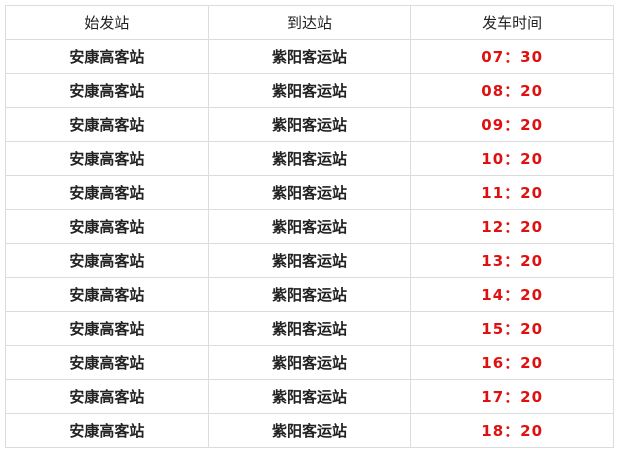 Image resolution: width=623 pixels, height=459 pixels. I want to click on header-origin: 始发站, so click(107, 22).